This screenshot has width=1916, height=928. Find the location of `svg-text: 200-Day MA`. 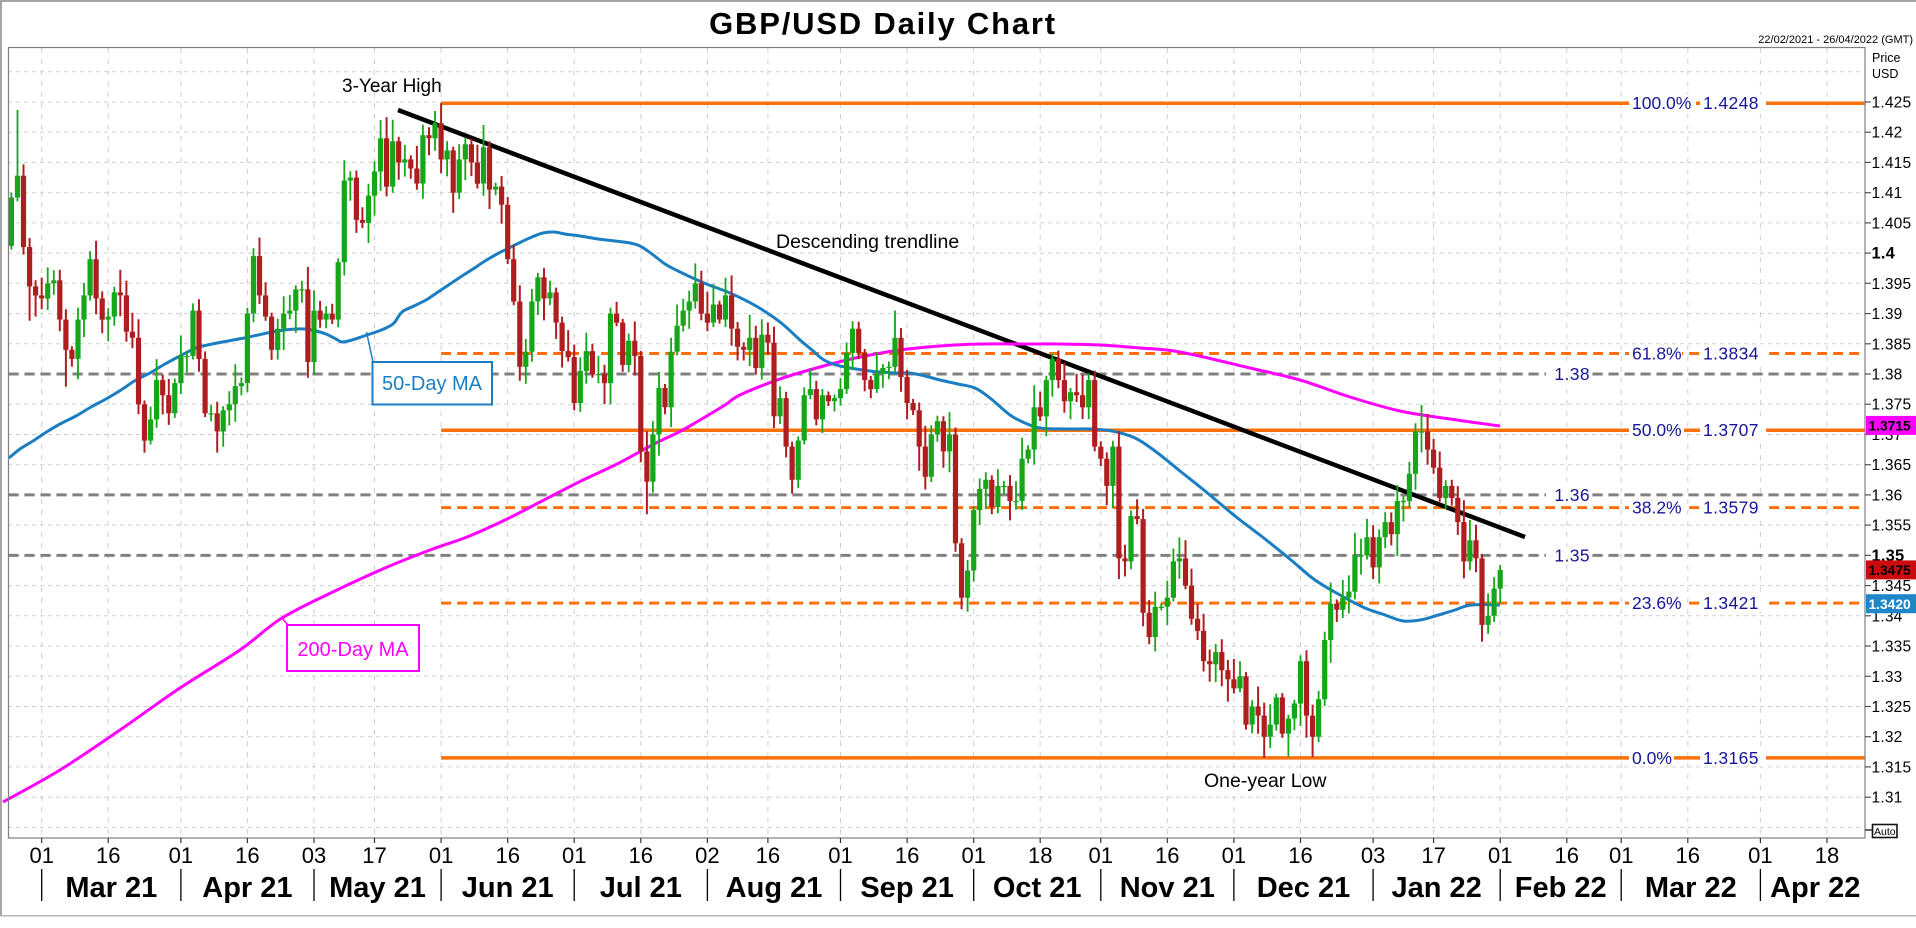

svg-text: 200-Day MA is located at coordinates (353, 650).